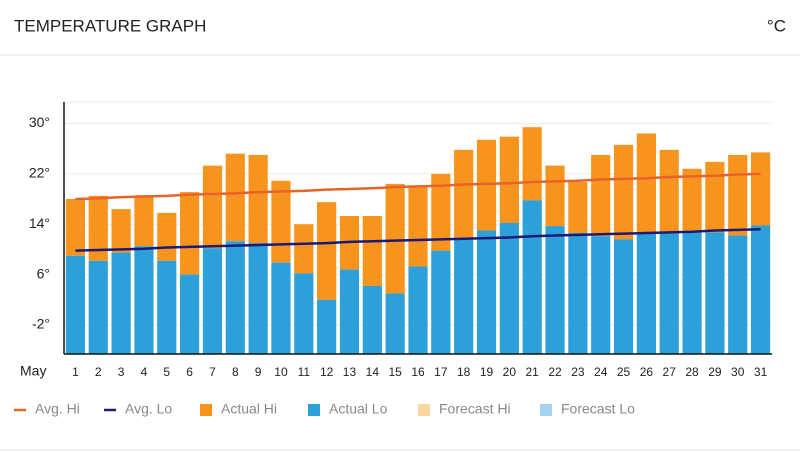 Image resolution: width=800 pixels, height=452 pixels. What do you see at coordinates (373, 372) in the screenshot?
I see `x-tick-label: 14` at bounding box center [373, 372].